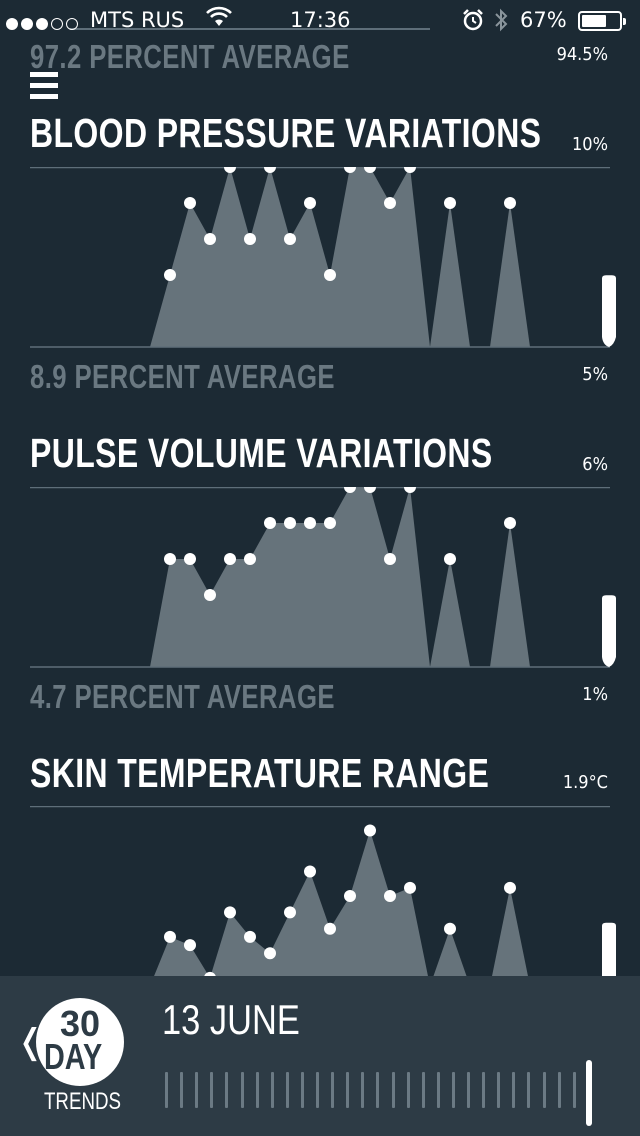 This screenshot has height=1136, width=640. I want to click on top-value: 10%, so click(590, 144).